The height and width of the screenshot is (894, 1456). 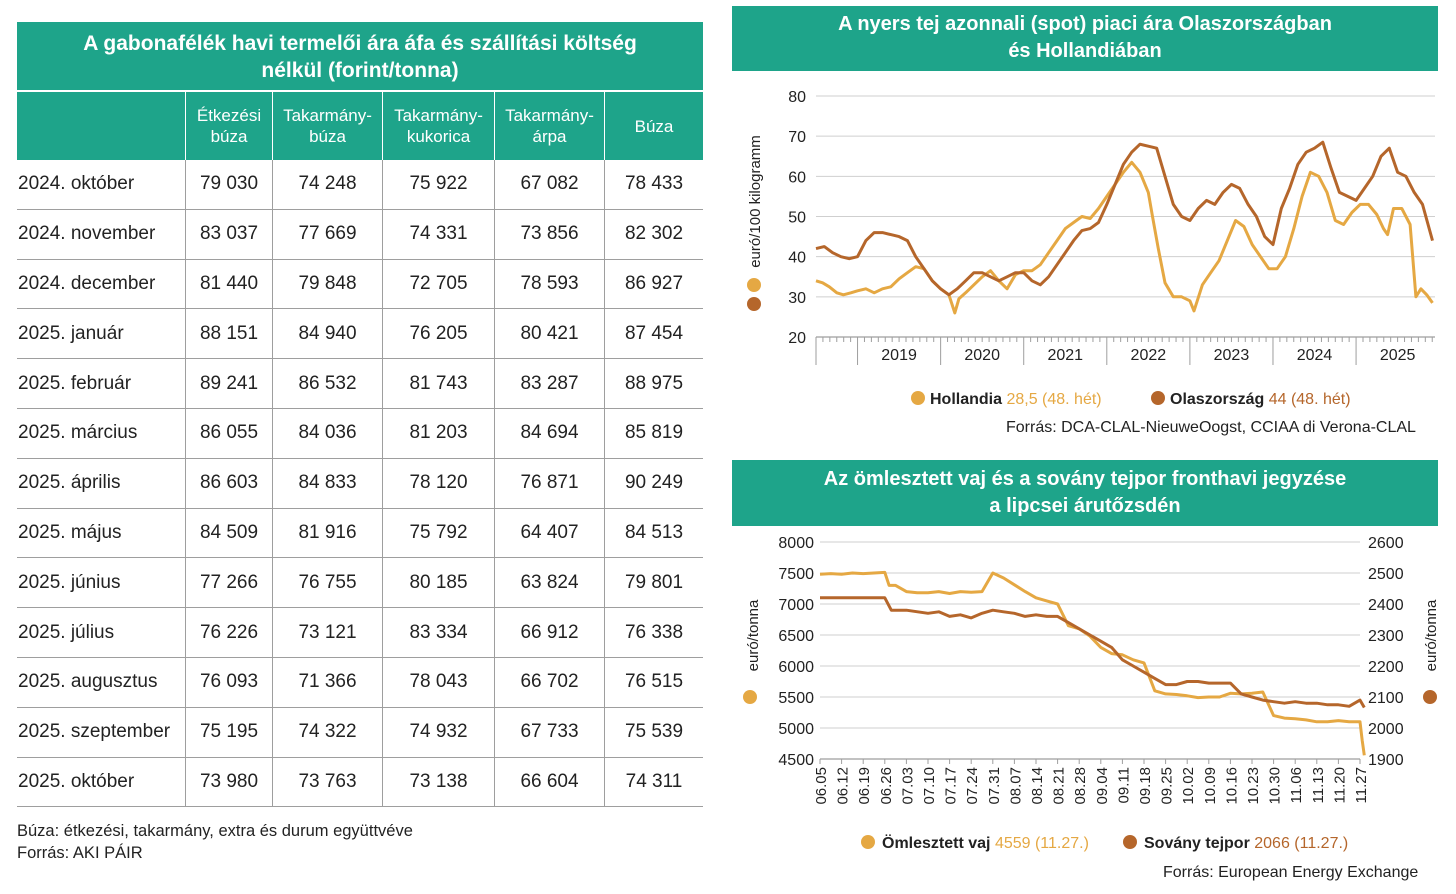 I want to click on row-value: 80 185, so click(x=438, y=583).